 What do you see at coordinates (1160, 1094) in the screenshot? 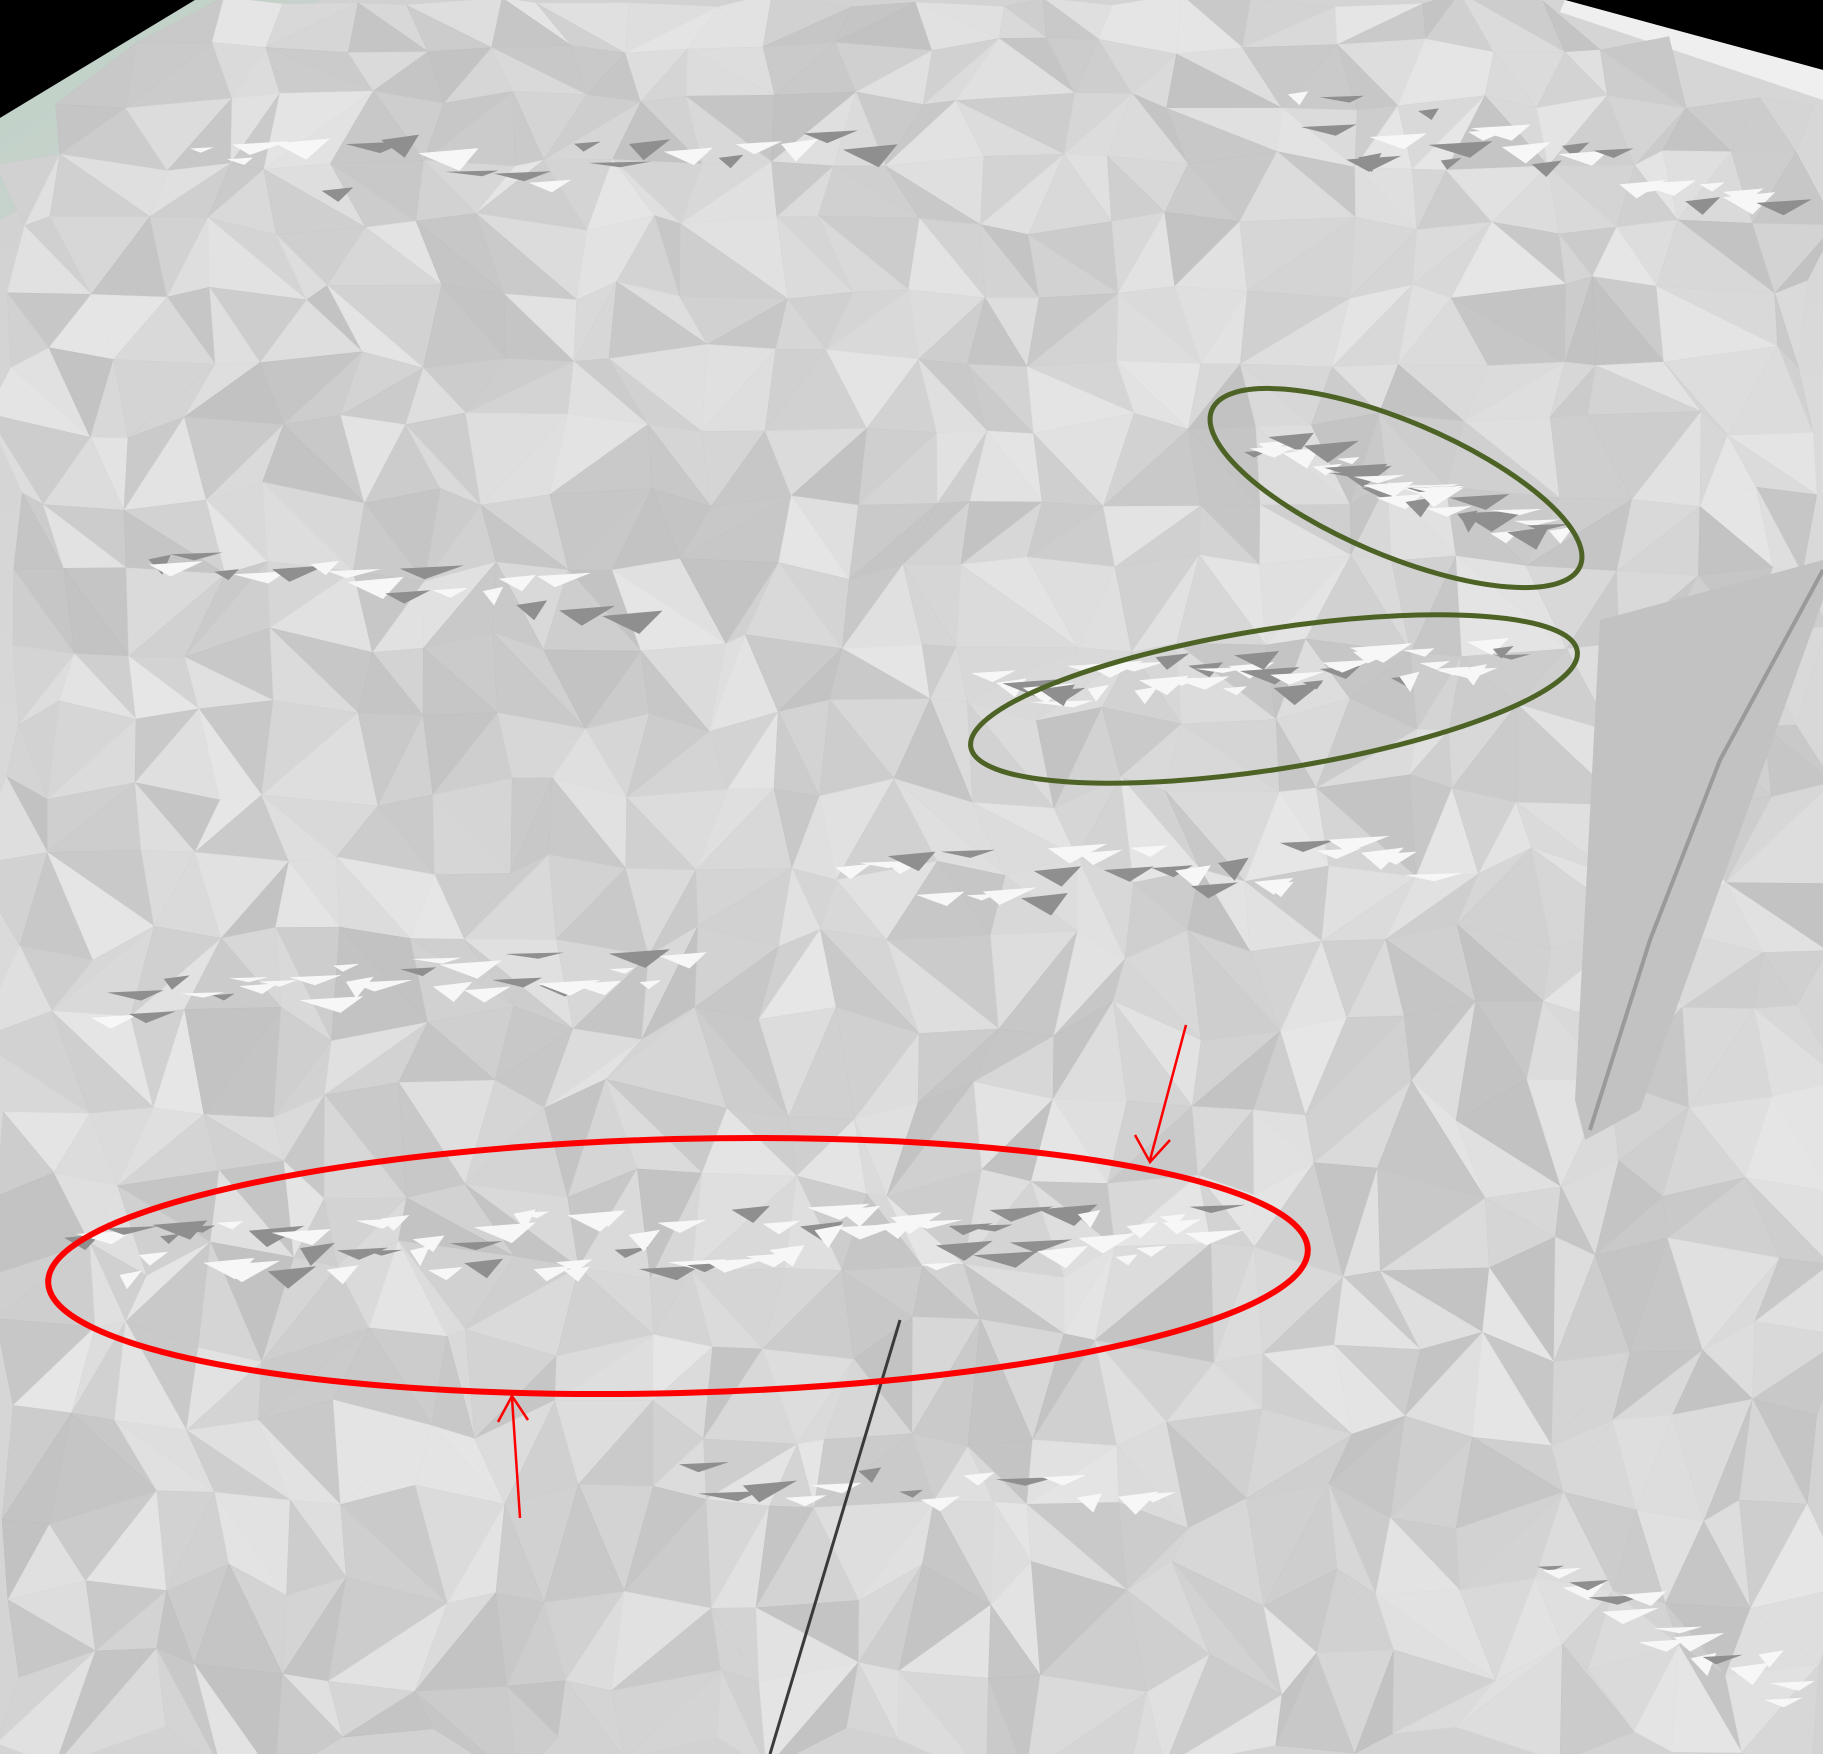
I see `arrow-down-icon` at bounding box center [1160, 1094].